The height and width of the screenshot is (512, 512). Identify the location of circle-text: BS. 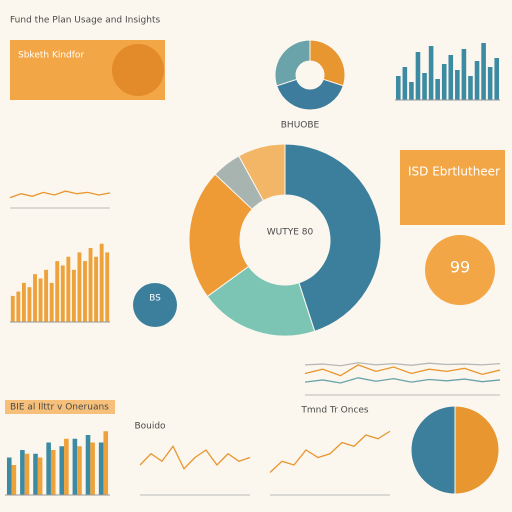
(155, 299).